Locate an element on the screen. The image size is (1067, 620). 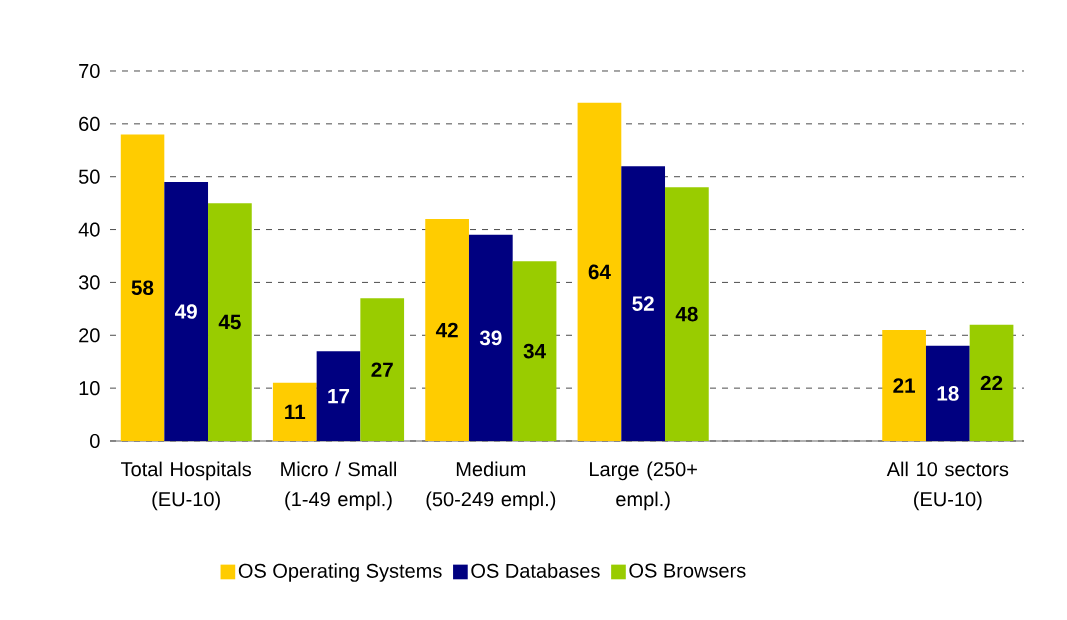
x-tick-label: All 10 sectors (EU-10) is located at coordinates (947, 486).